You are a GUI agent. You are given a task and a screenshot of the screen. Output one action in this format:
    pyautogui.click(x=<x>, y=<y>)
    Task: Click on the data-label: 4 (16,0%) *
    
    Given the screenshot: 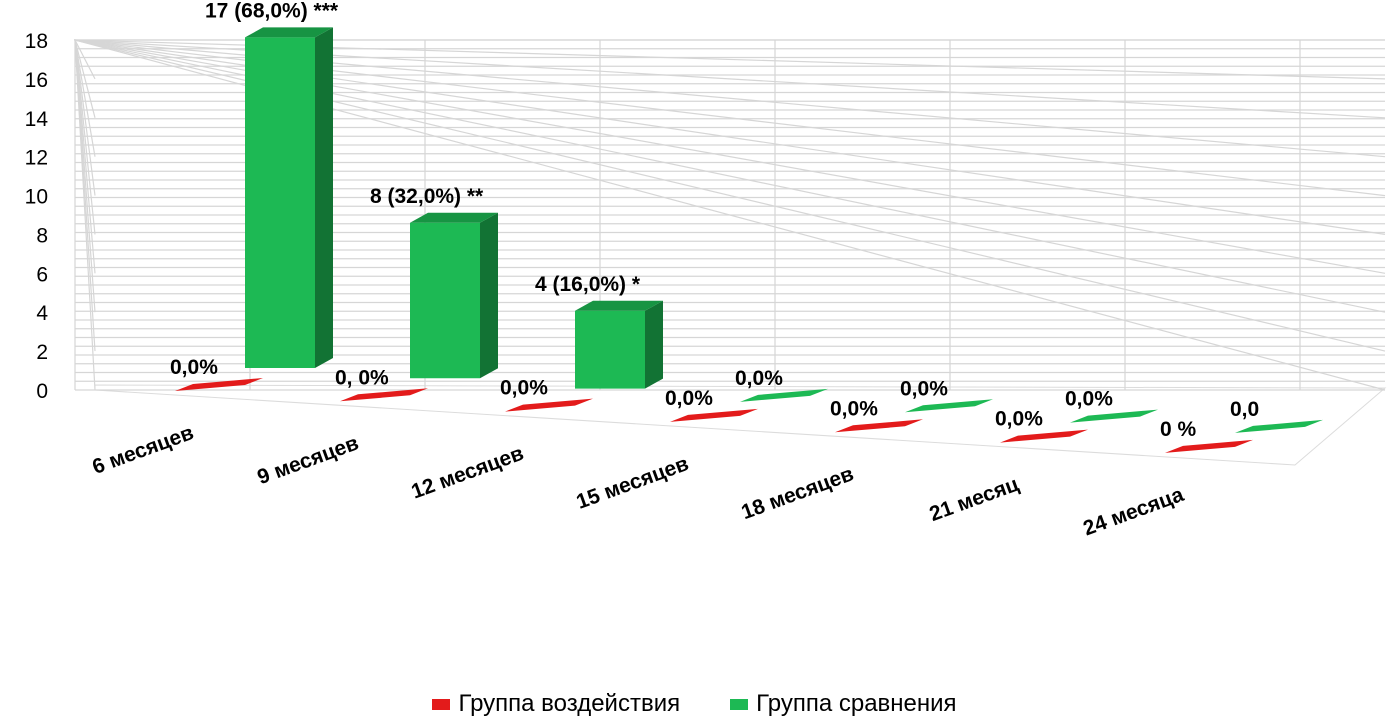 What is the action you would take?
    pyautogui.click(x=588, y=284)
    